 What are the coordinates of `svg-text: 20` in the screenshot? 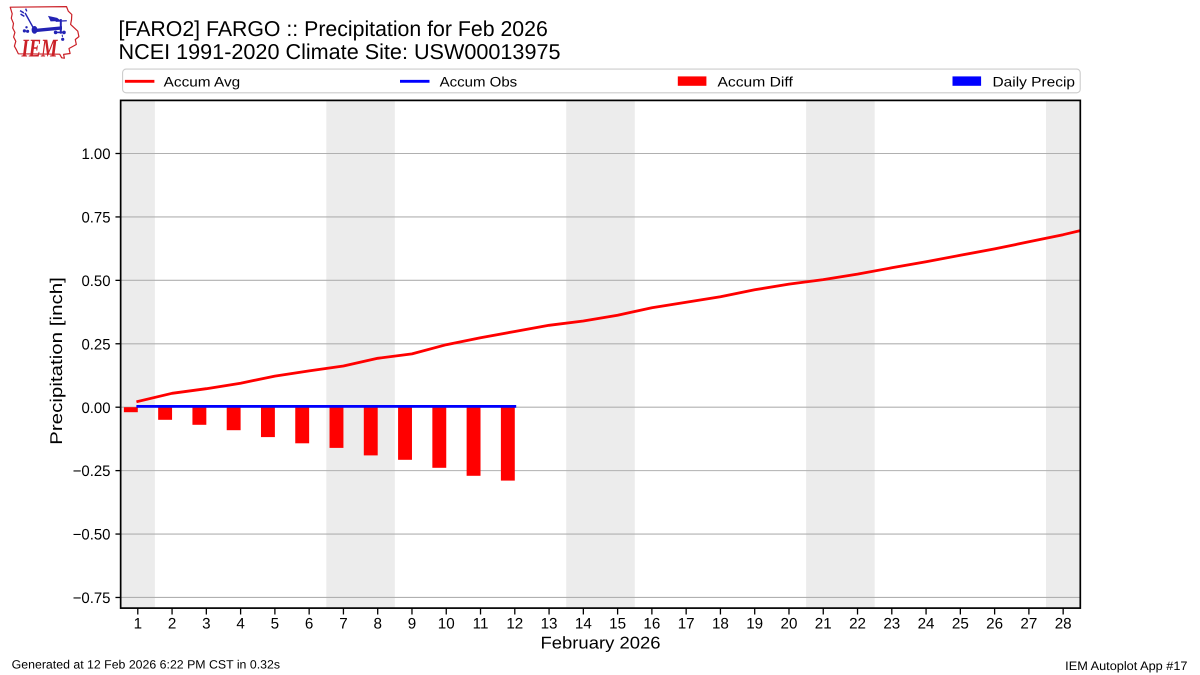 It's located at (789, 624).